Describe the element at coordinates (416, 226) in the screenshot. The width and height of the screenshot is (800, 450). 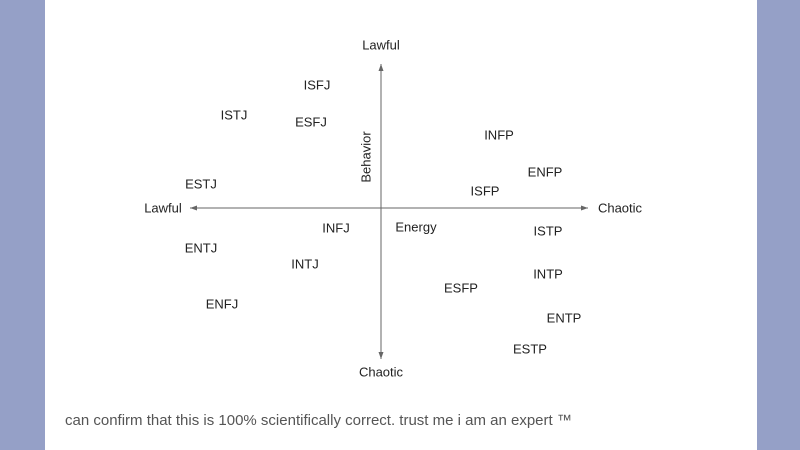
I see `axis-title: Energy` at that location.